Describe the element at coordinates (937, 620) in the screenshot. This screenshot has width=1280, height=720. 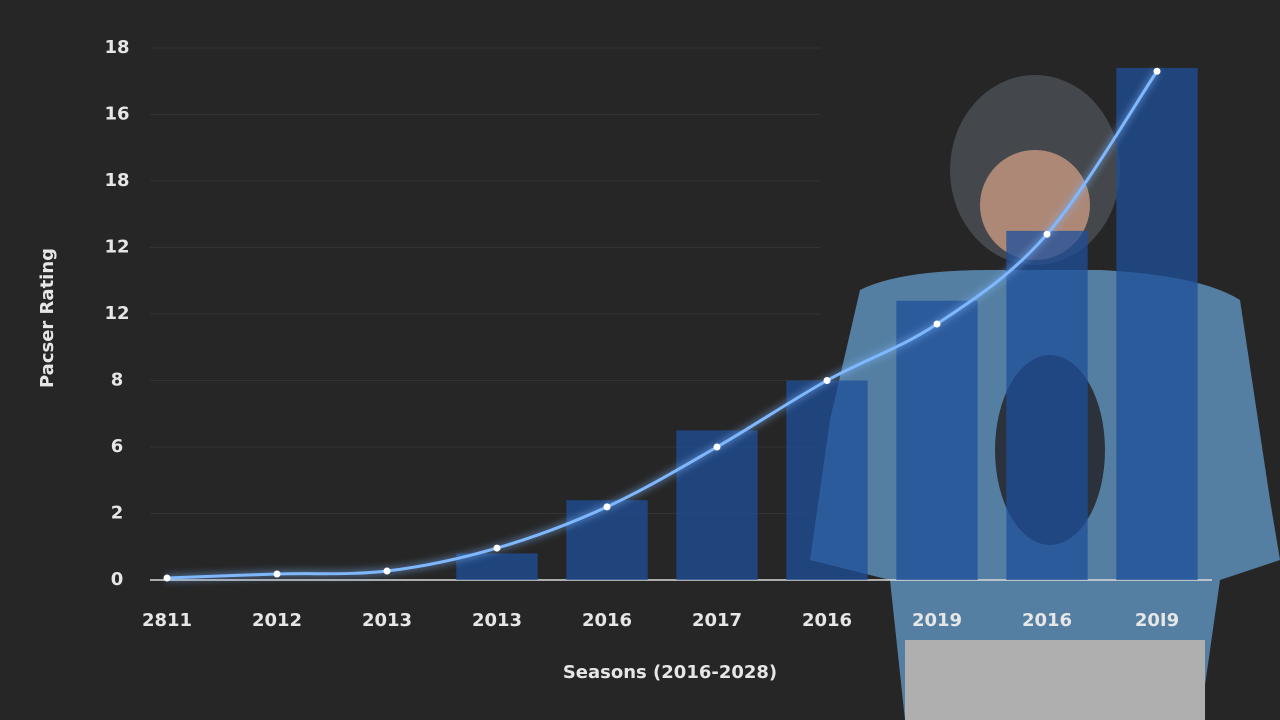
I see `x-tick-label: 2019` at that location.